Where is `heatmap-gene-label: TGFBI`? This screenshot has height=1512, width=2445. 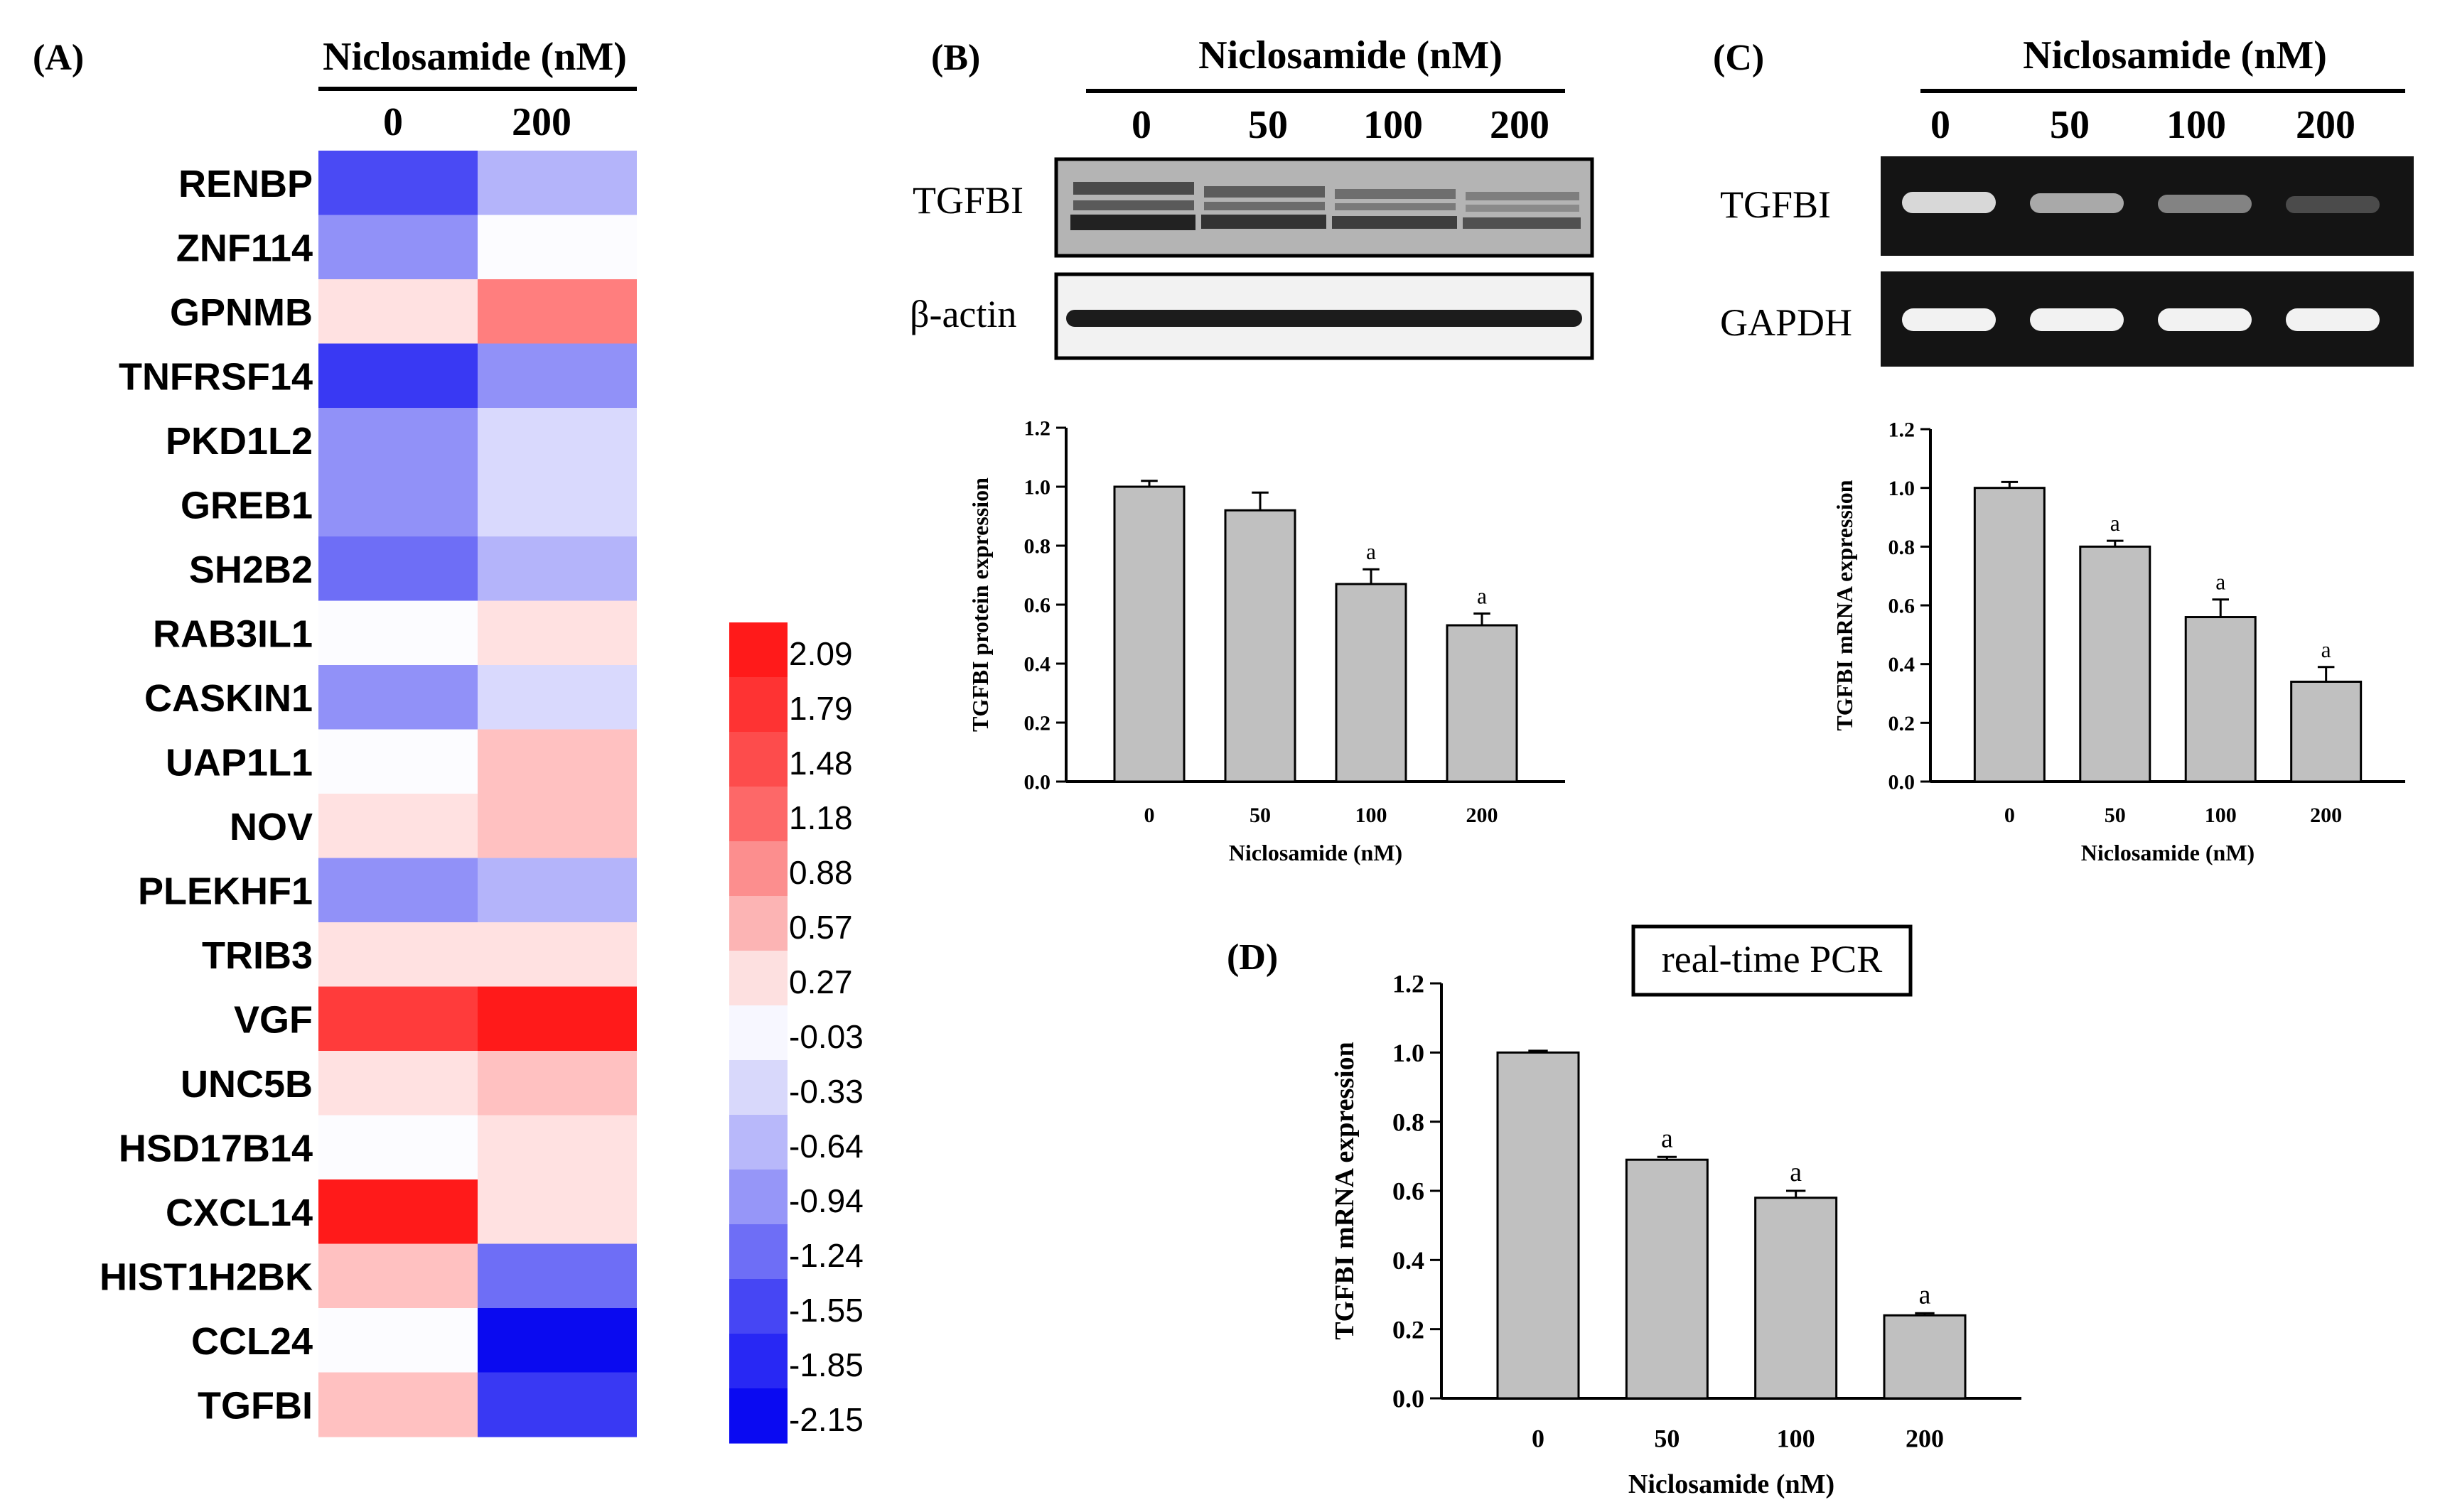
heatmap-gene-label: TGFBI is located at coordinates (255, 1406).